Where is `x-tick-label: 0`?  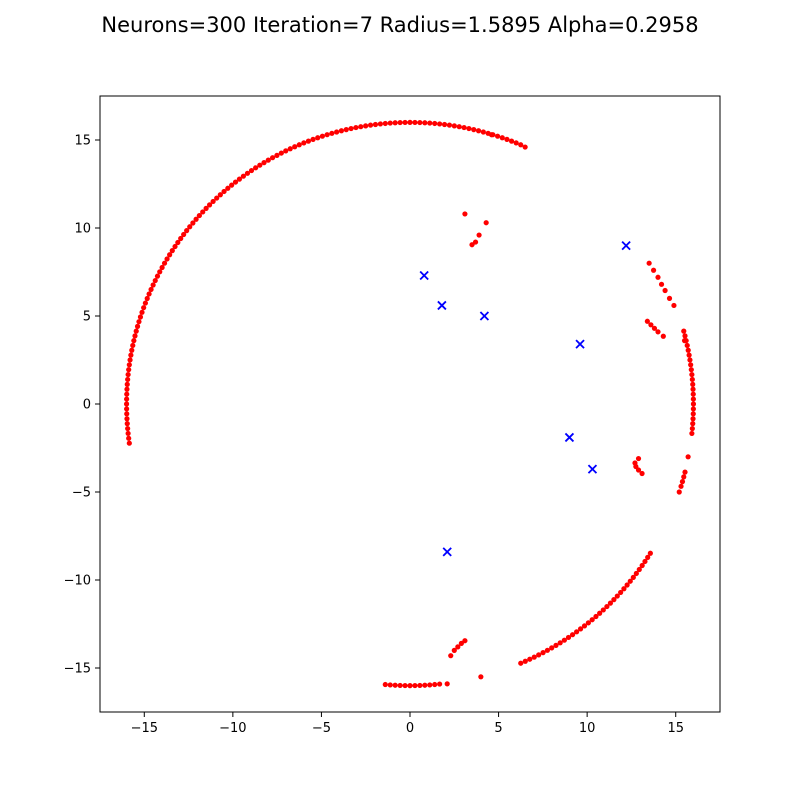 x-tick-label: 0 is located at coordinates (410, 728).